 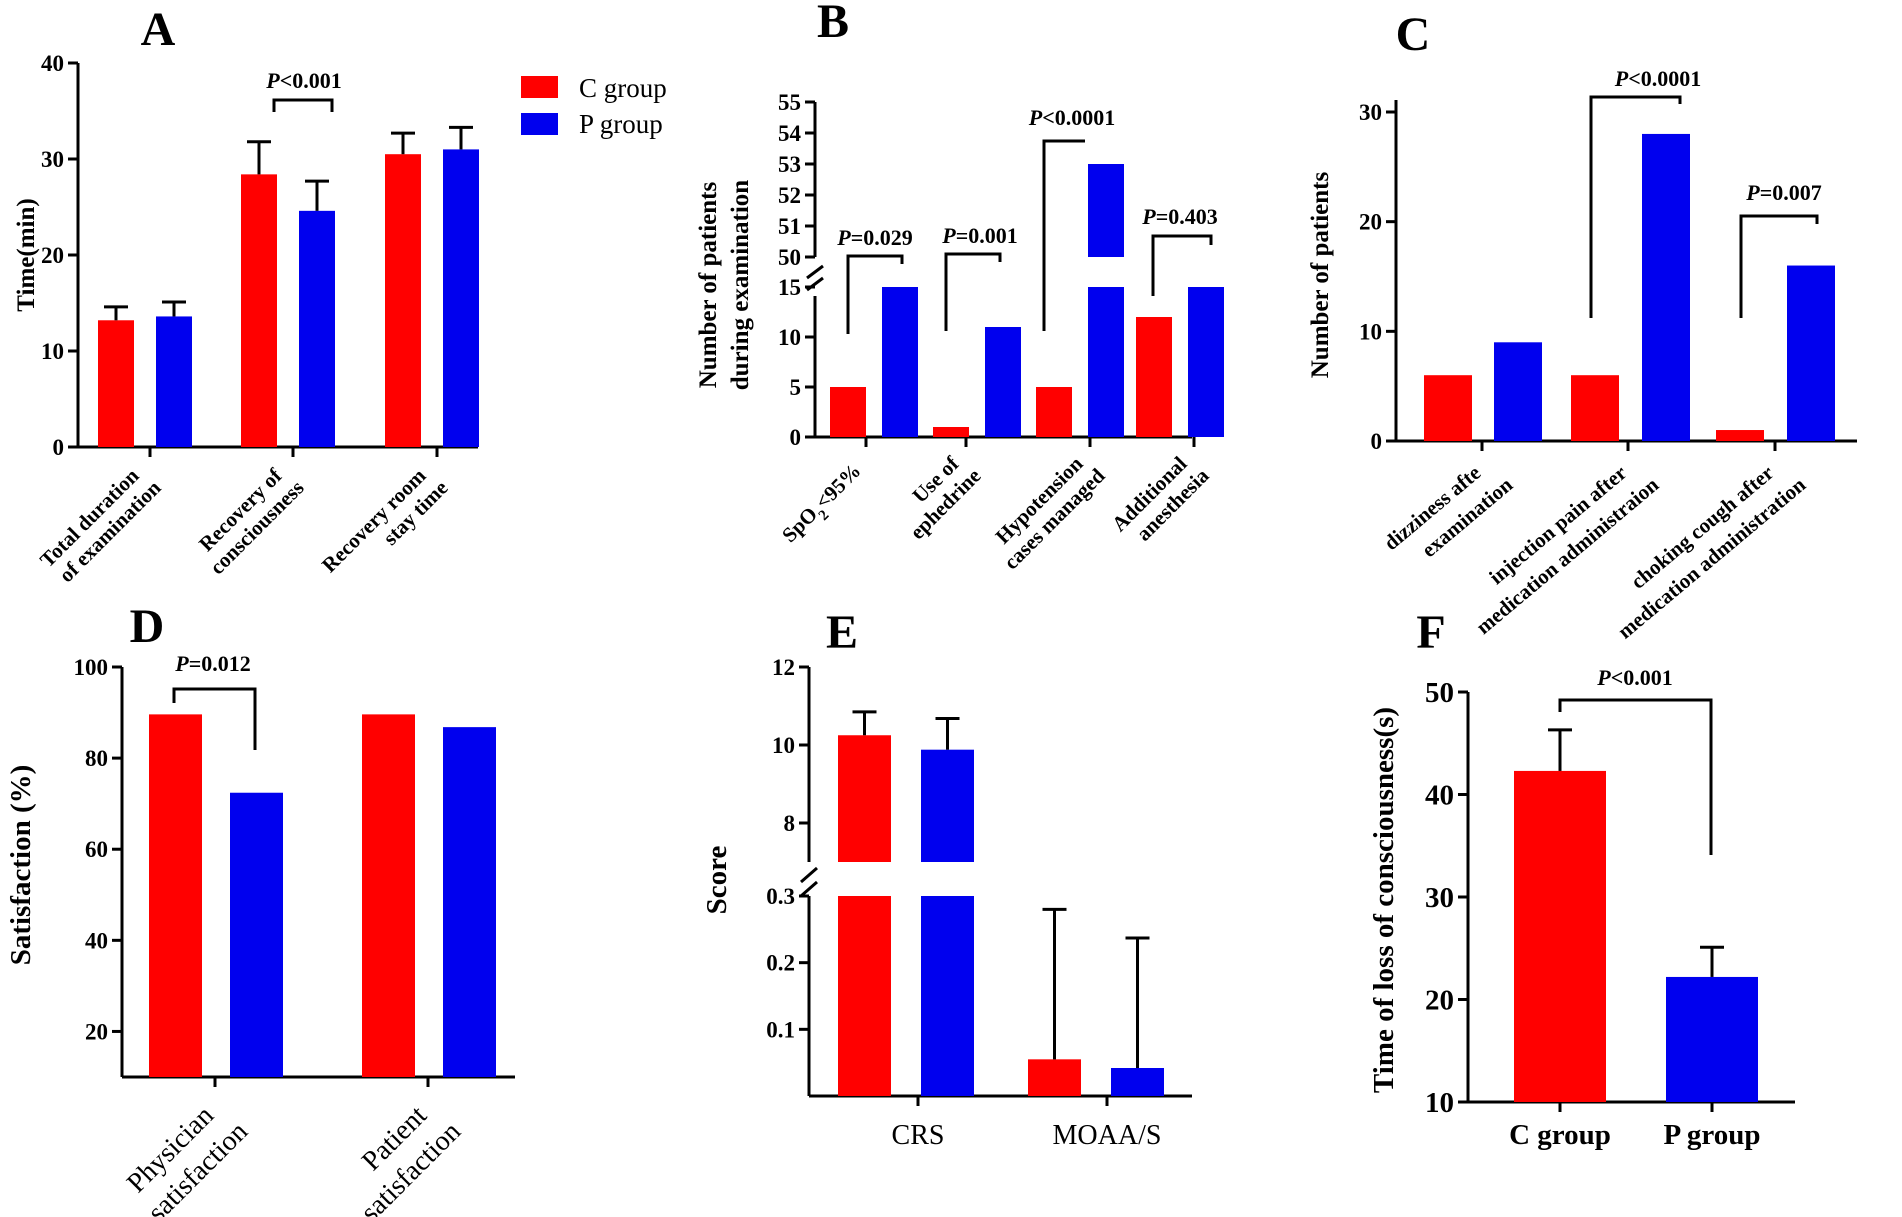 I want to click on y-axis-label: Score, so click(x=717, y=880).